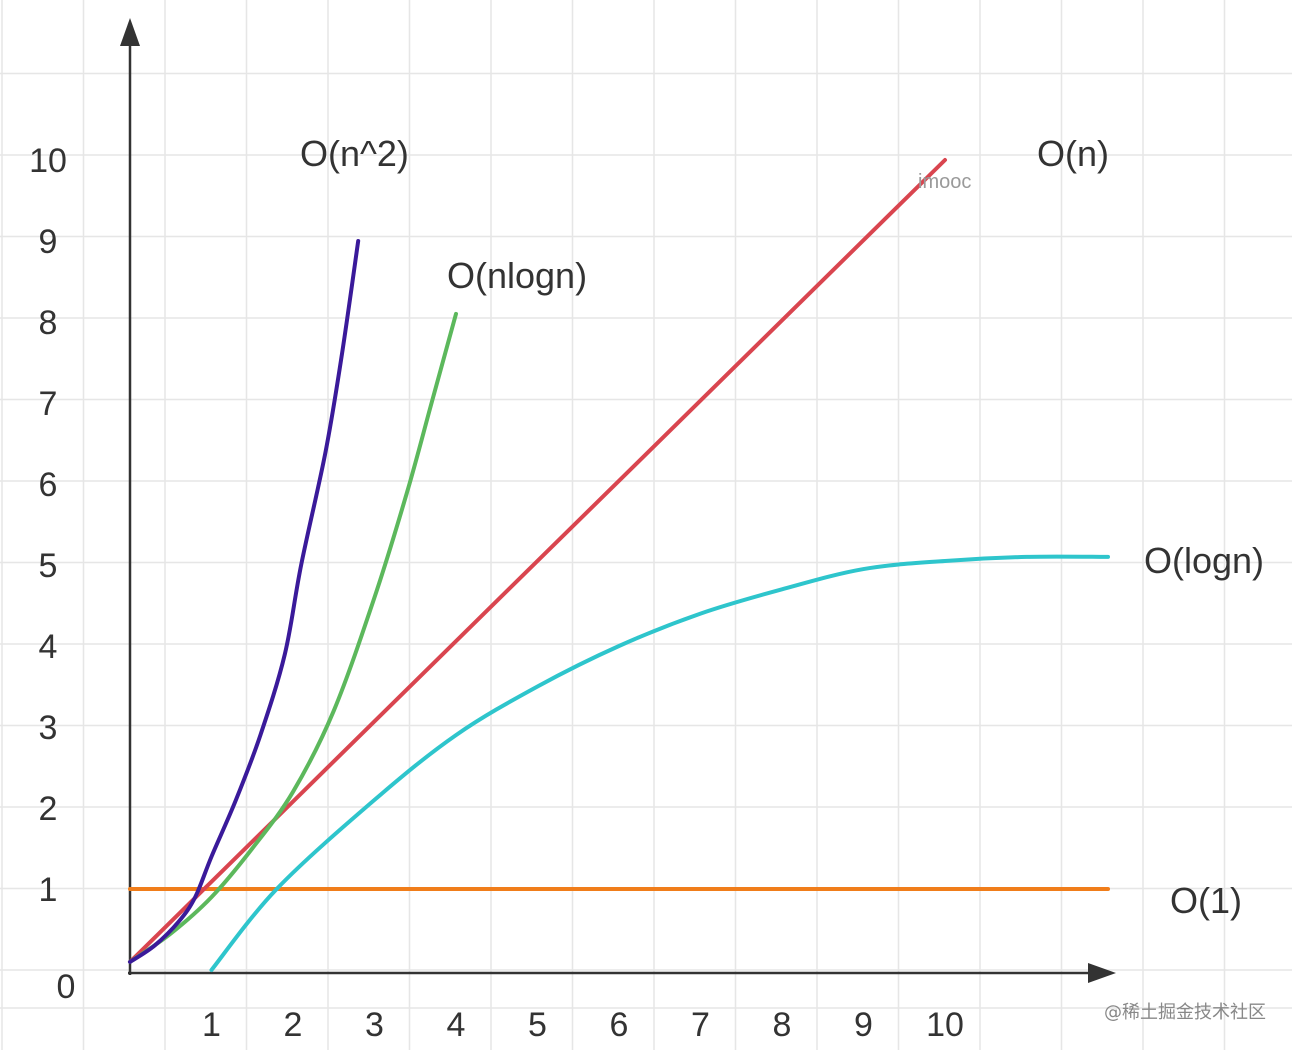  Describe the element at coordinates (517, 275) in the screenshot. I see `series-label-o-nlogn: O(nlogn)` at that location.